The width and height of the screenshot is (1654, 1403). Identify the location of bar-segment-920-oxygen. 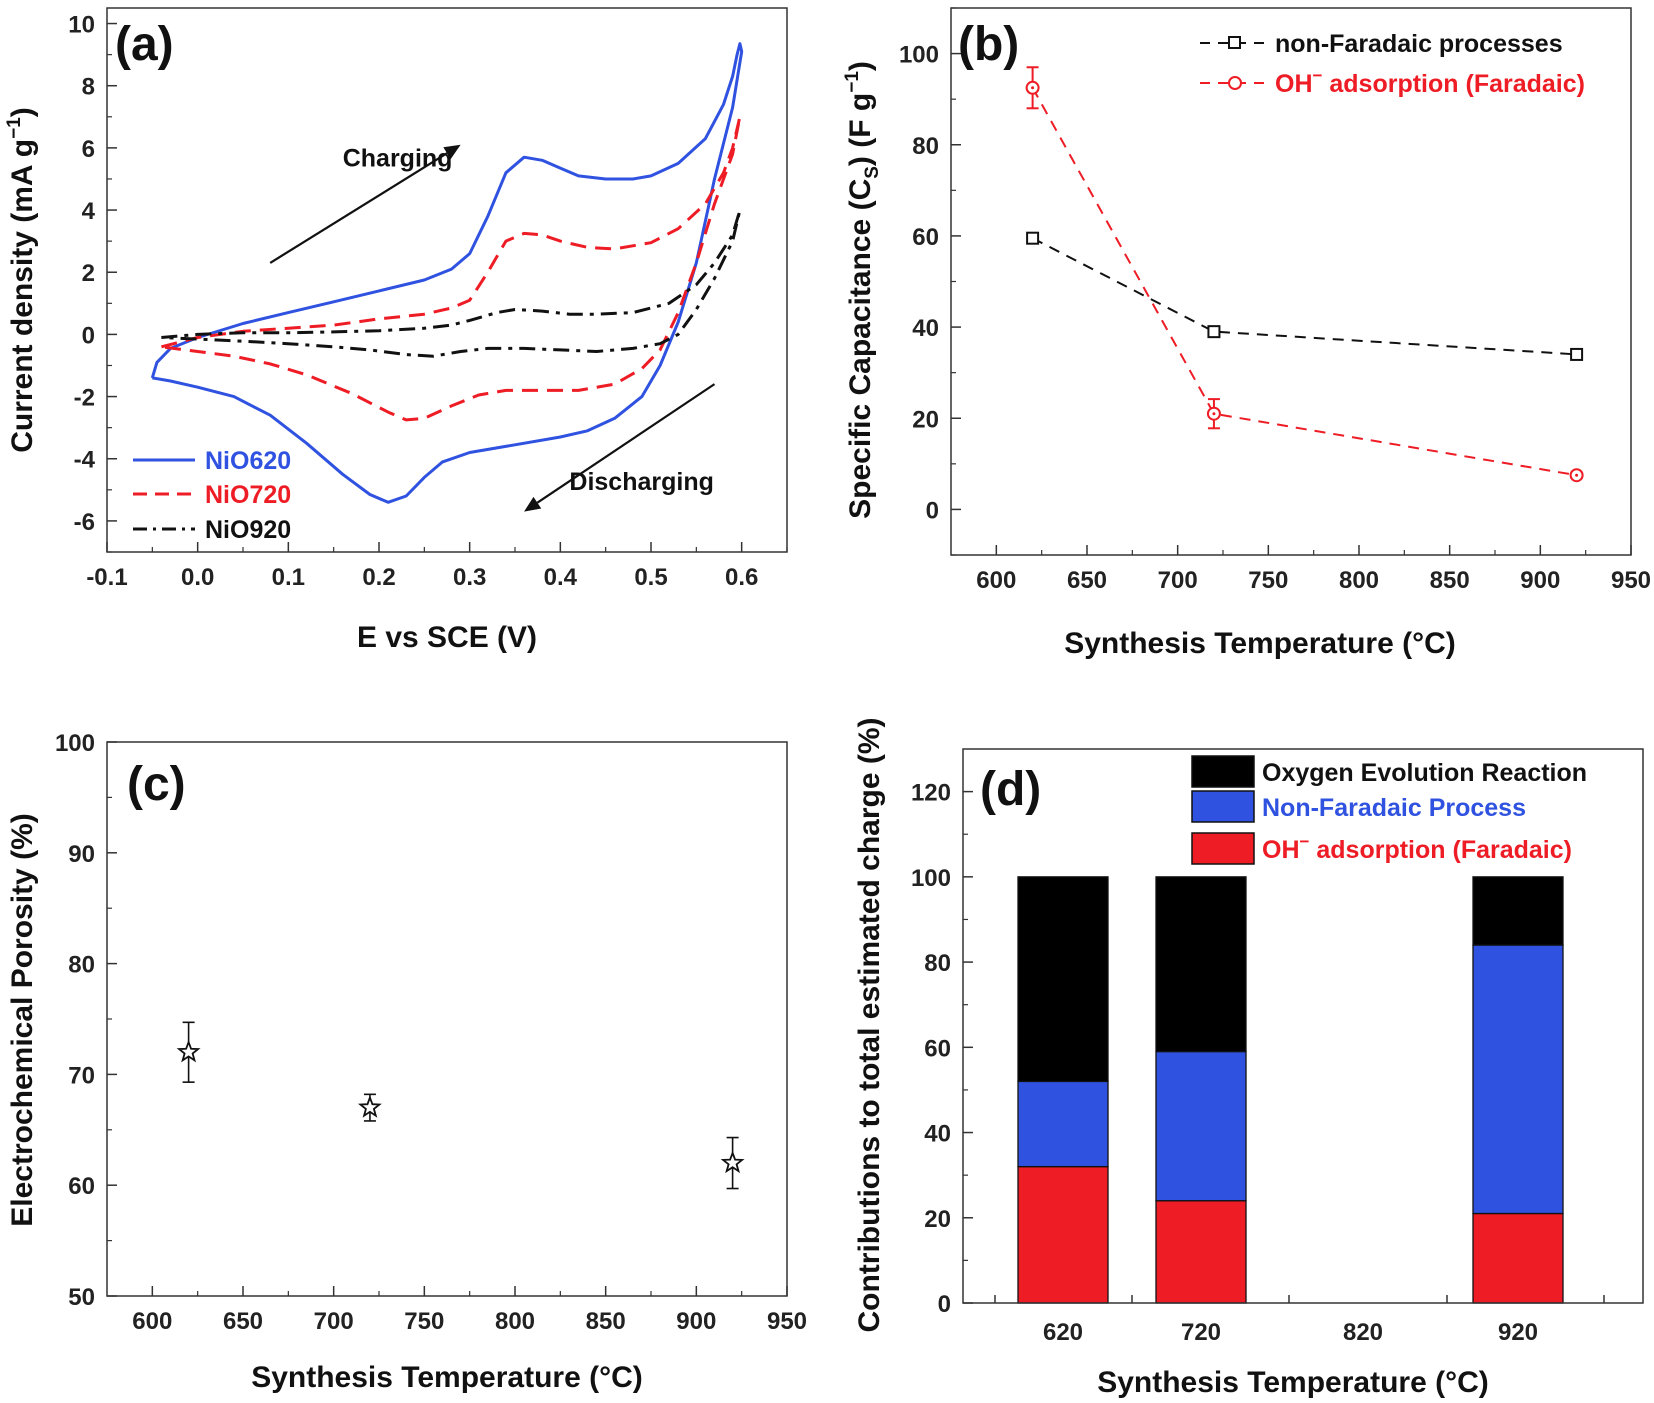
(1518, 911).